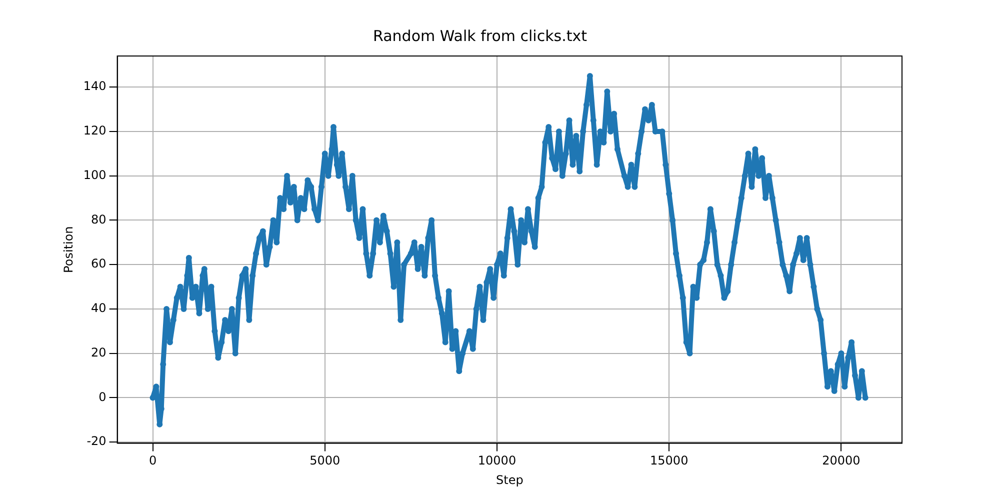 This screenshot has height=500, width=1000. What do you see at coordinates (152, 461) in the screenshot?
I see `x-tick-label: 0` at bounding box center [152, 461].